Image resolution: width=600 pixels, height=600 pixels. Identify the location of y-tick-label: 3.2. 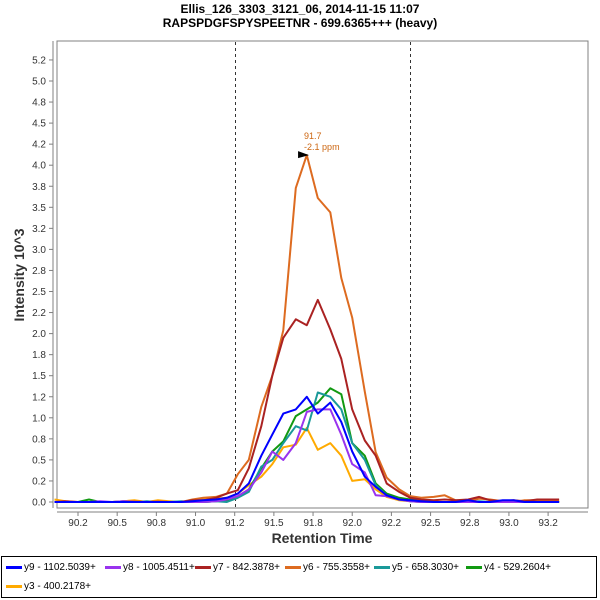
(39, 229).